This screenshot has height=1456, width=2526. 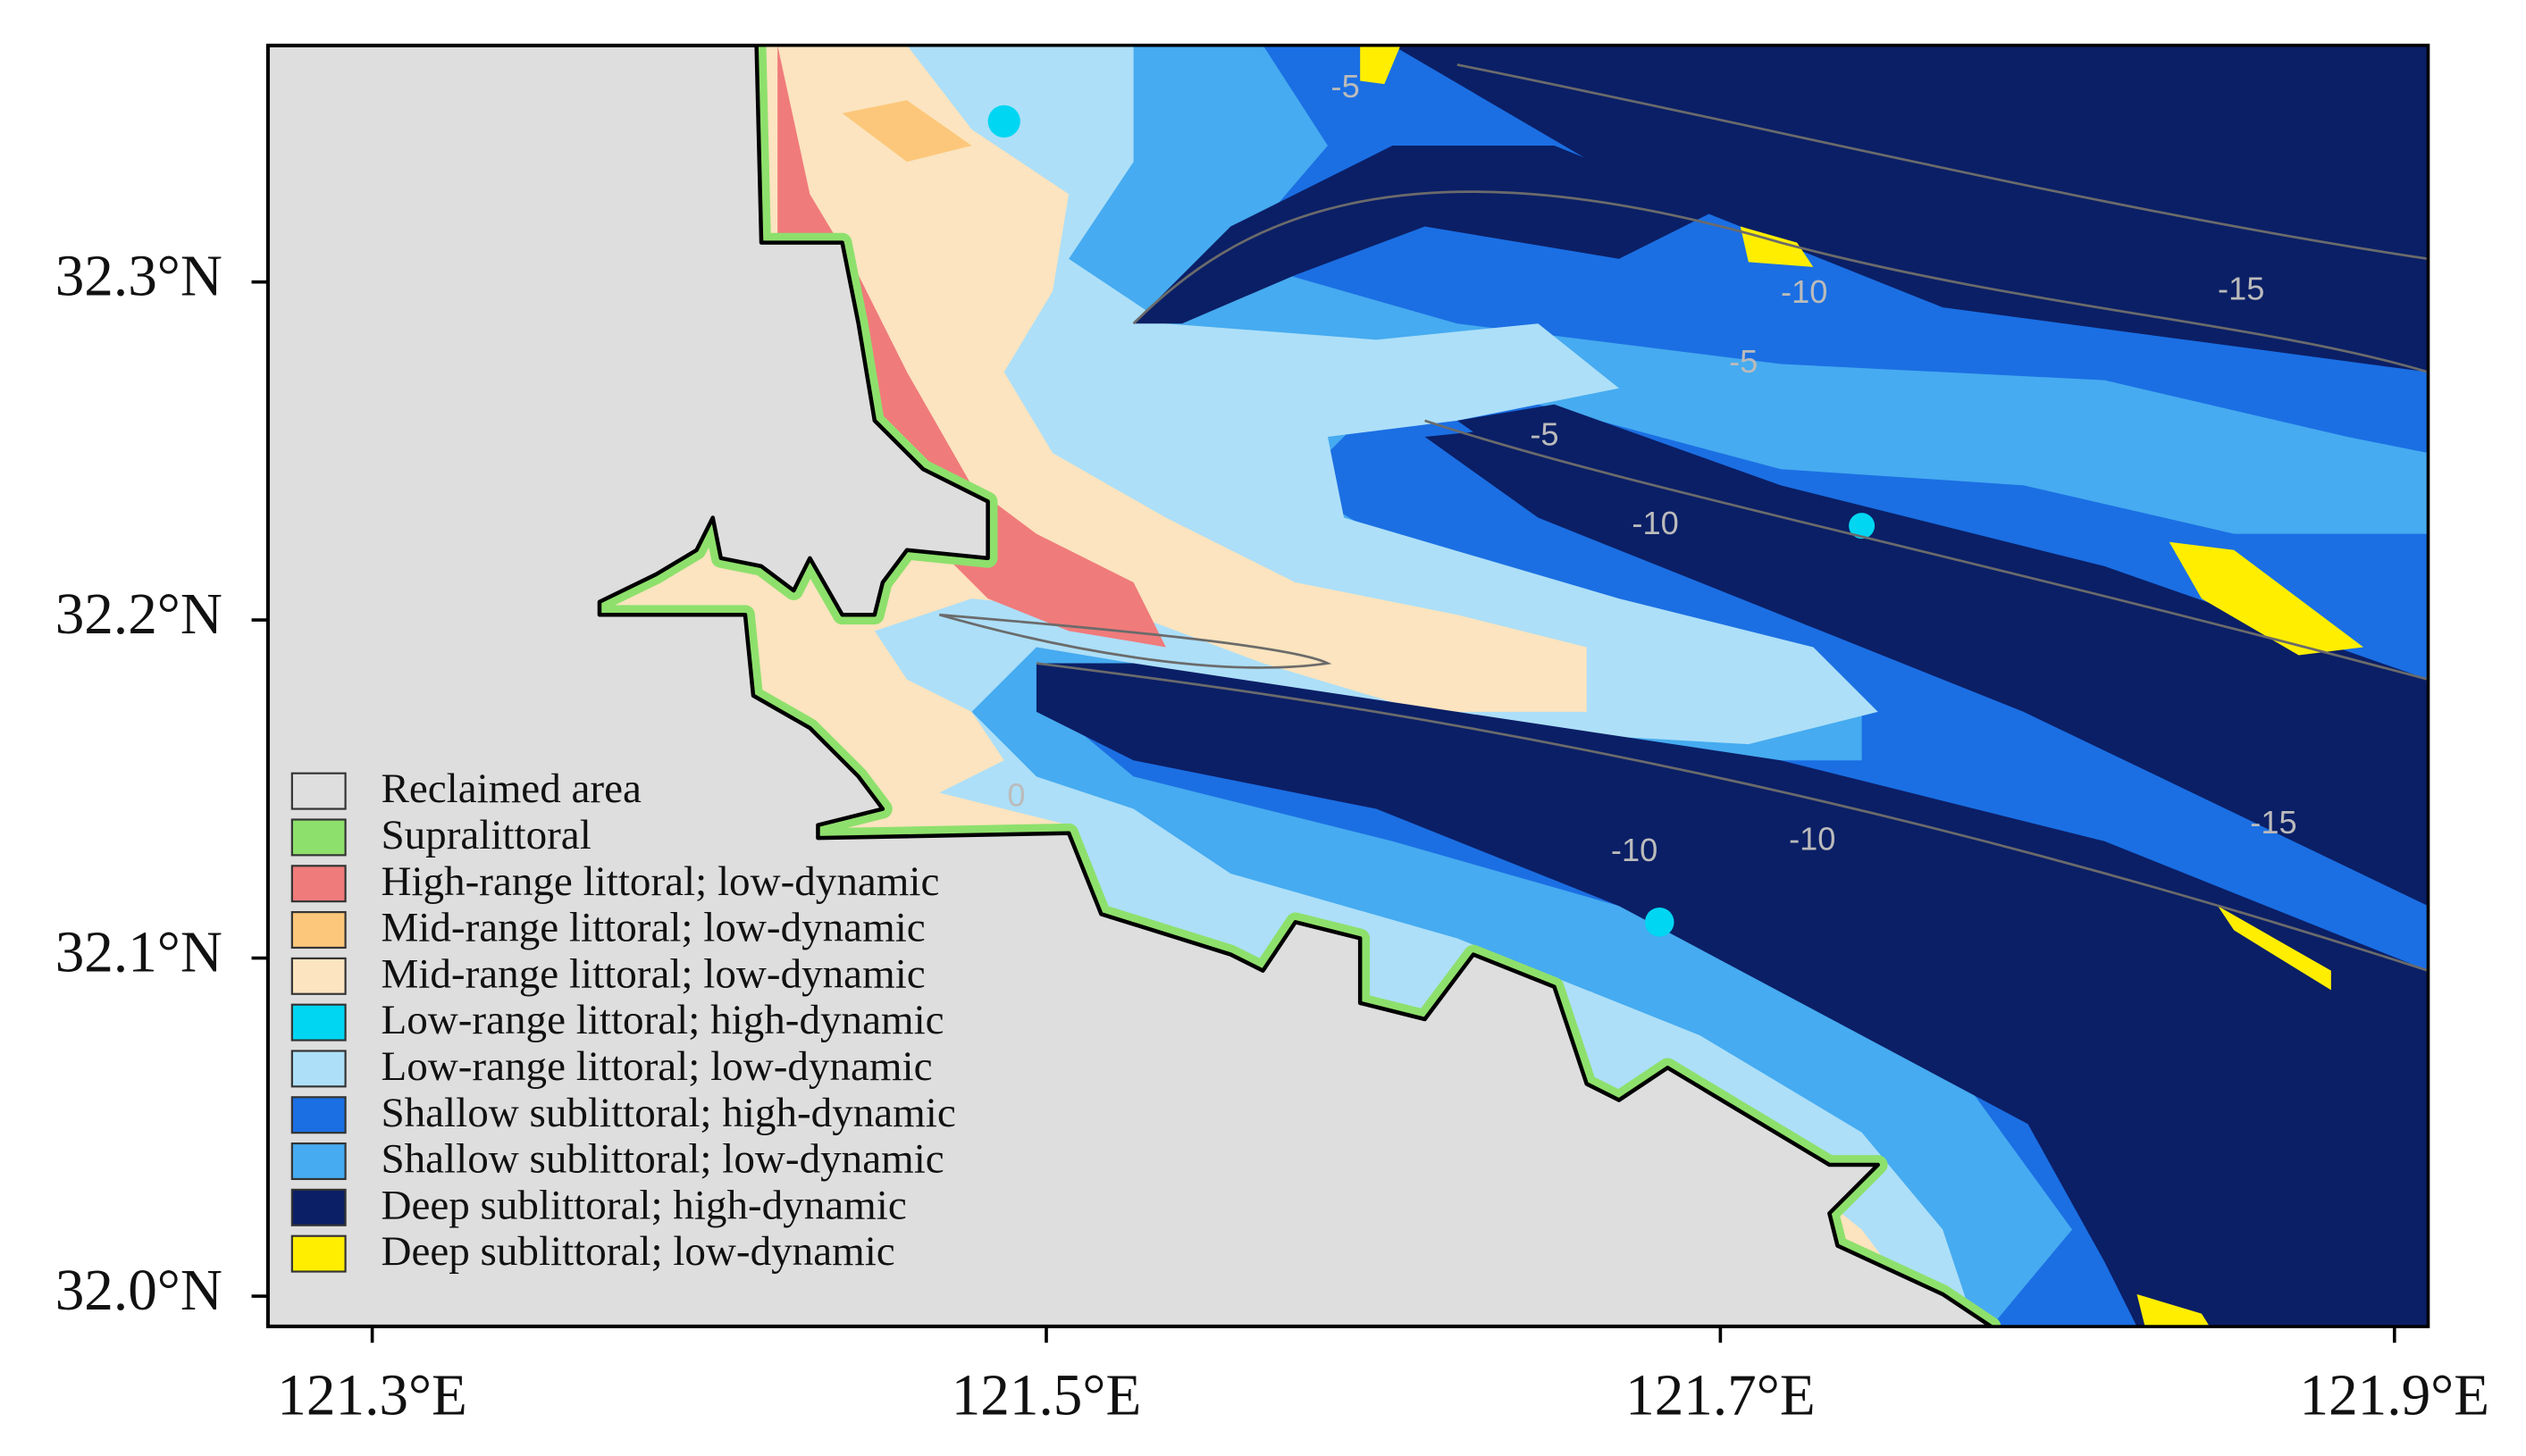 What do you see at coordinates (656, 1066) in the screenshot?
I see `legend-label: Low-range littoral; low-dynamic` at bounding box center [656, 1066].